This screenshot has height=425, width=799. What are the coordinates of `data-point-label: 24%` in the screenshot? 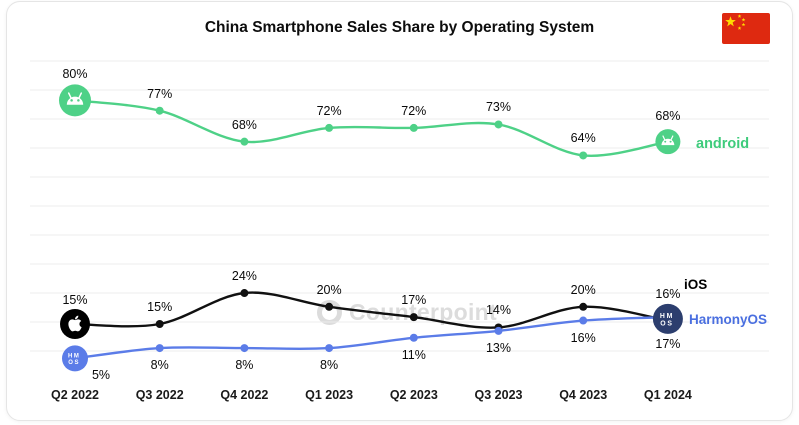 It's located at (244, 276).